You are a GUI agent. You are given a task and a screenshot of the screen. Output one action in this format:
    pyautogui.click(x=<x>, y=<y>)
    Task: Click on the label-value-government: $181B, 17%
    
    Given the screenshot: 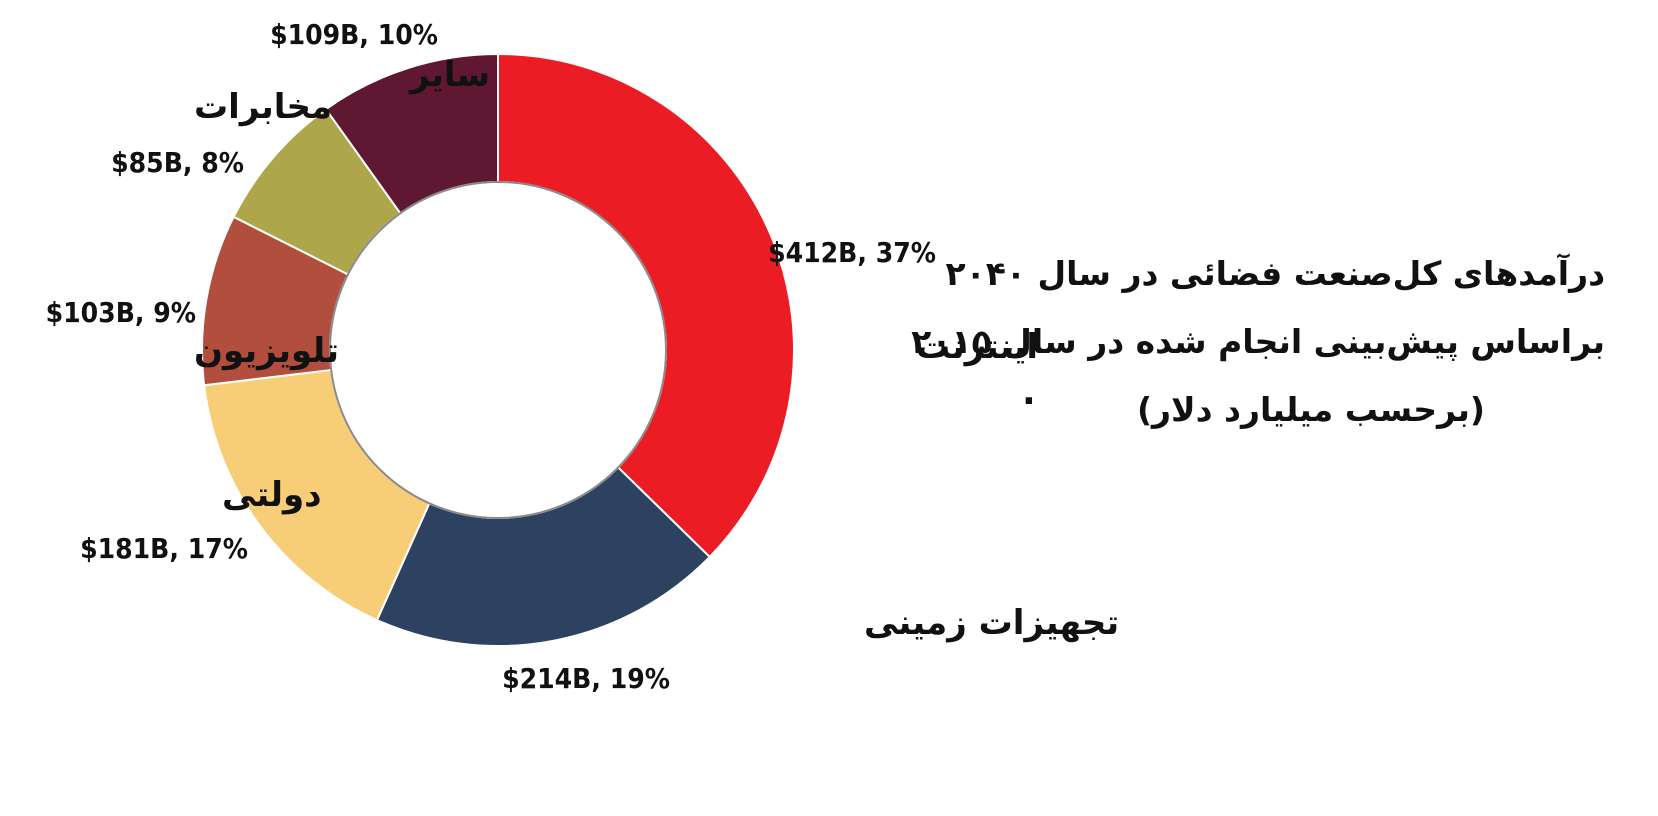 What is the action you would take?
    pyautogui.click(x=164, y=548)
    